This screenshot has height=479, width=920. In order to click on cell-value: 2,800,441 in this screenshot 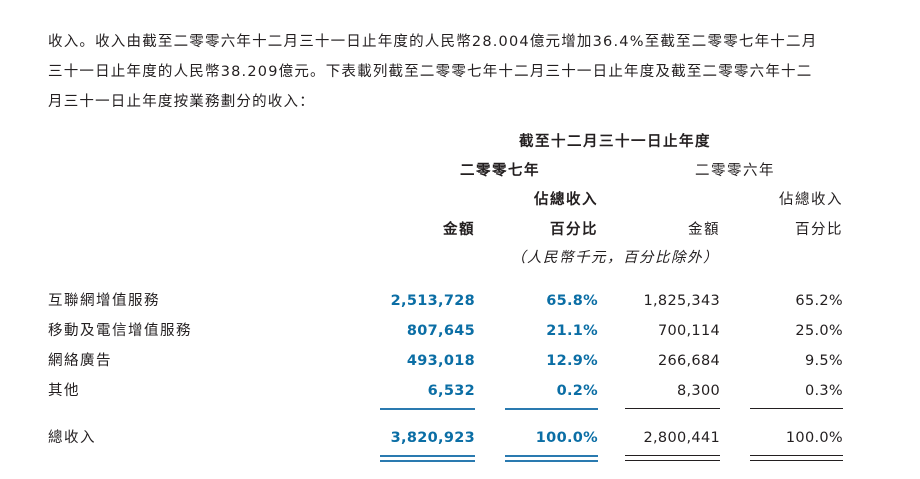, I will do `click(681, 438)`.